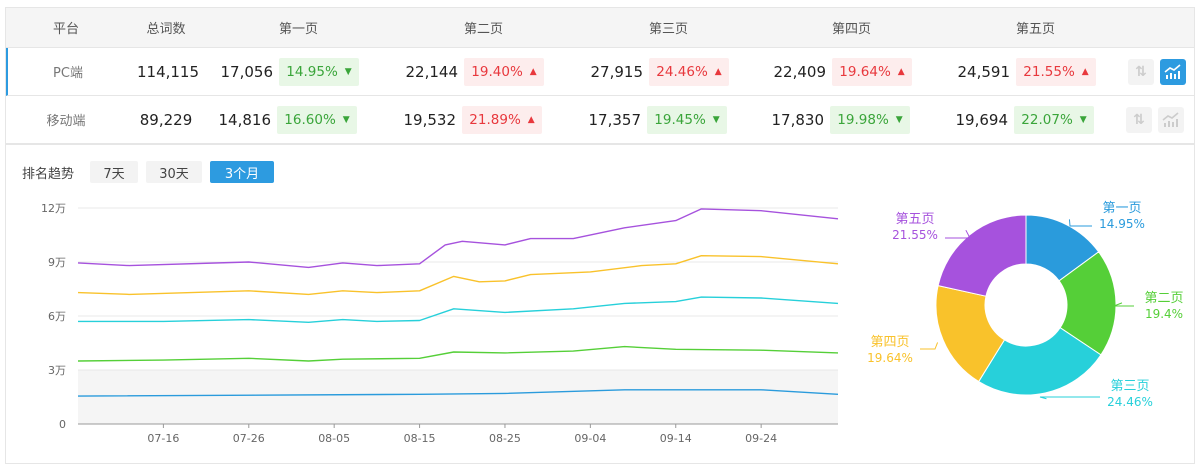 The height and width of the screenshot is (469, 1200). I want to click on page-cell: 19,532 21.89% ▲, so click(478, 119).